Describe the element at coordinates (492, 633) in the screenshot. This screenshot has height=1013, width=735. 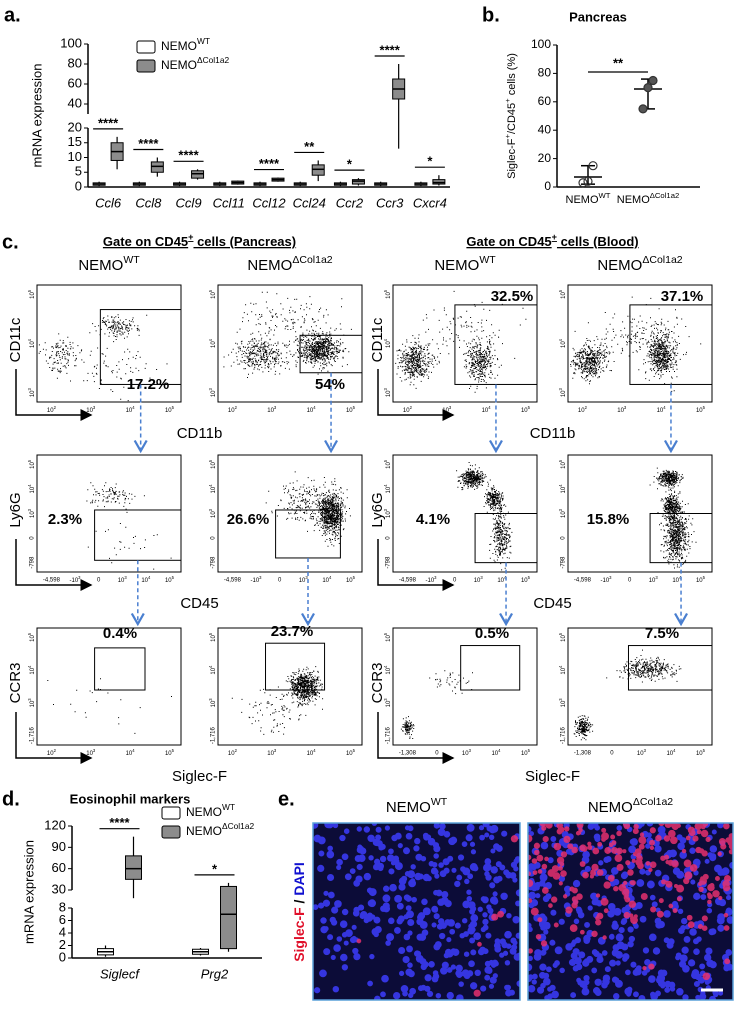
I see `gate-percentage: 0.5%` at that location.